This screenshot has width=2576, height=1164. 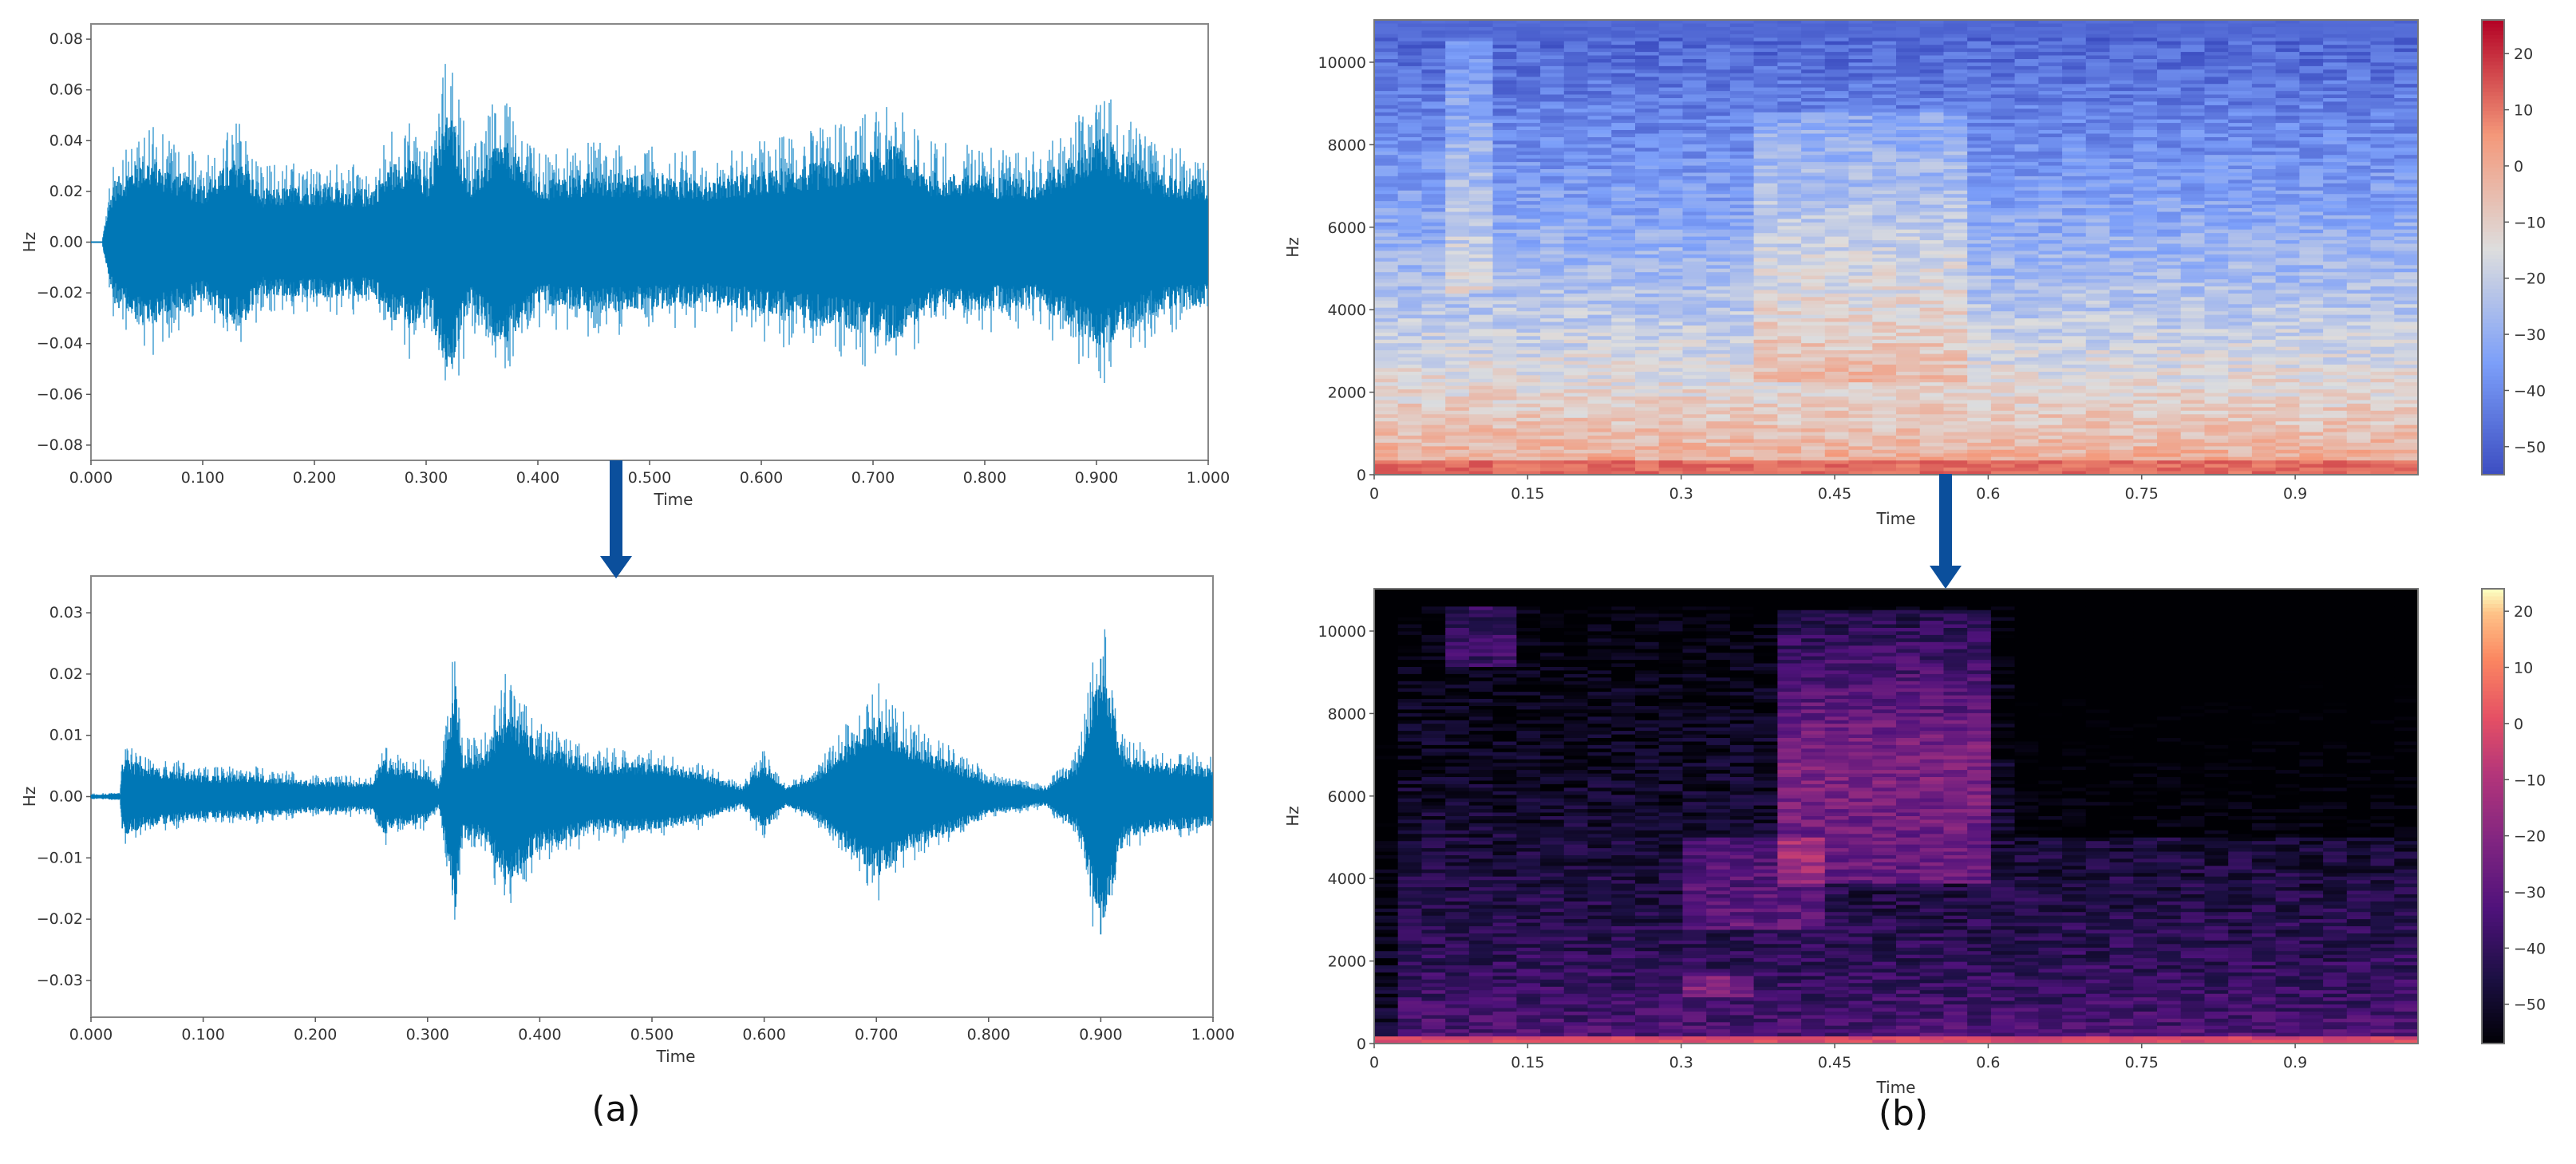 I want to click on y-tick-label: −0.01, so click(x=60, y=858).